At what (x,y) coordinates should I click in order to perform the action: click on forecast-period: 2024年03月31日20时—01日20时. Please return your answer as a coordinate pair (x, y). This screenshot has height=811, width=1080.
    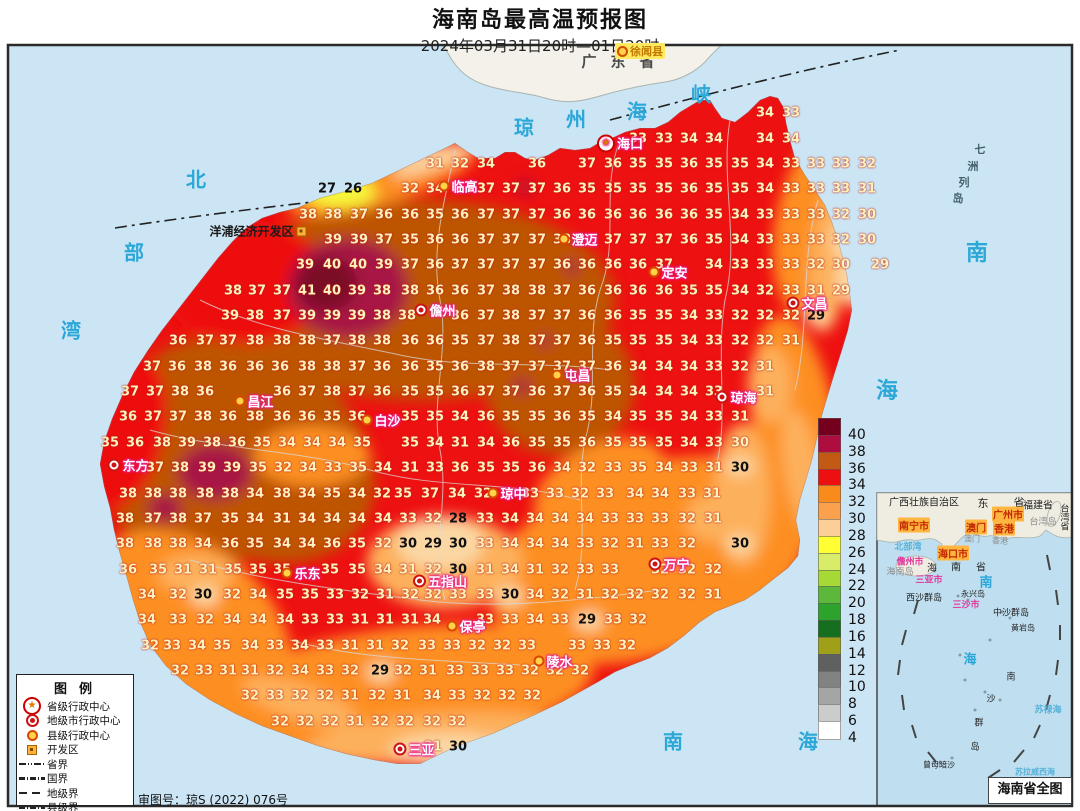
    Looking at the image, I should click on (540, 46).